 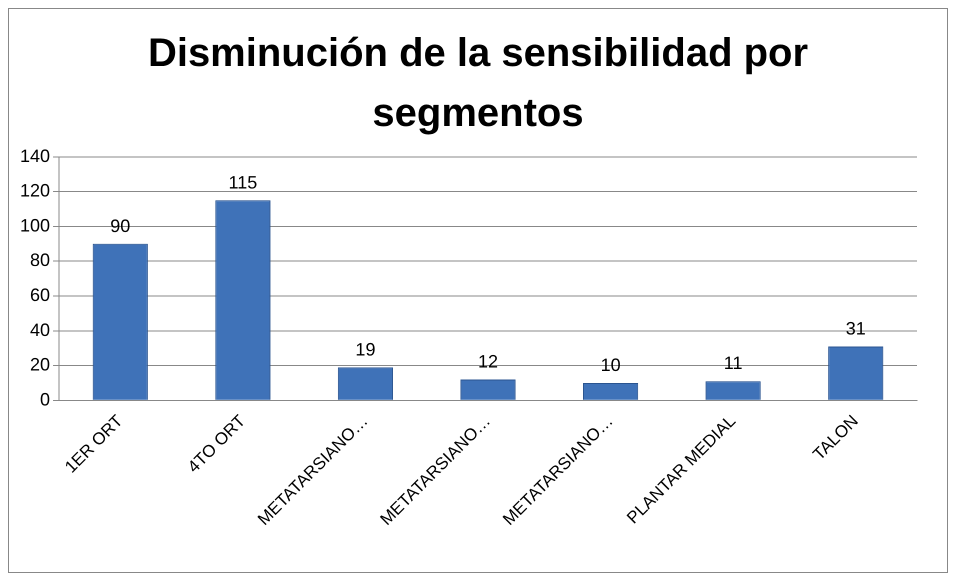 I want to click on data-label: 19, so click(x=365, y=349).